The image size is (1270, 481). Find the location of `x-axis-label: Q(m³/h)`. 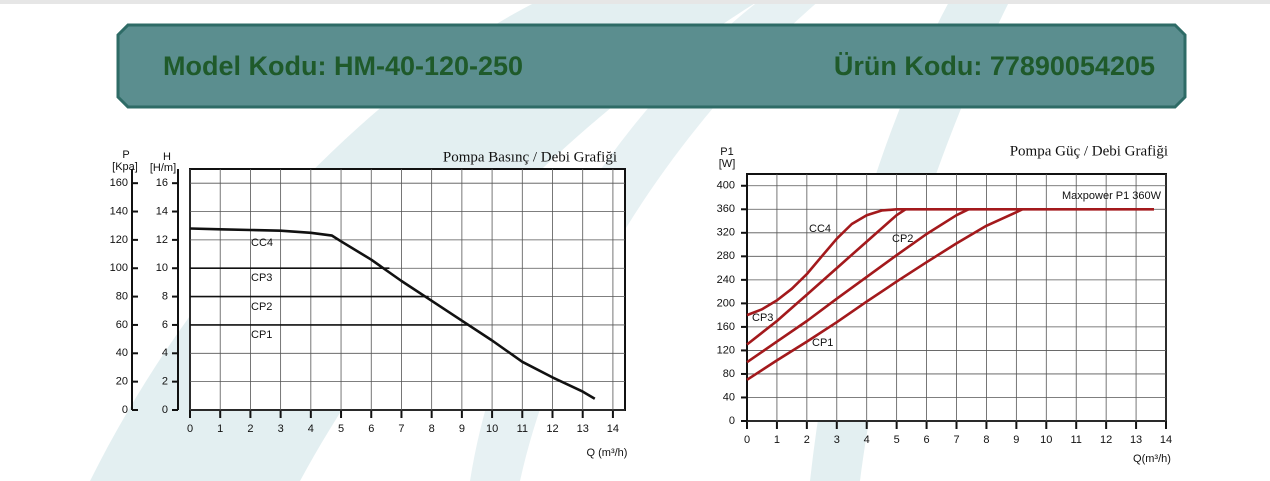

x-axis-label: Q(m³/h) is located at coordinates (1152, 459).